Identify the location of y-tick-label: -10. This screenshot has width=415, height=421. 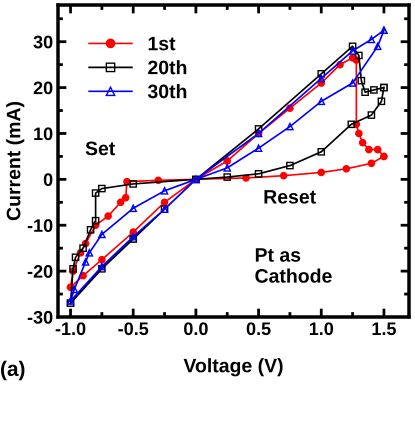
(40, 225).